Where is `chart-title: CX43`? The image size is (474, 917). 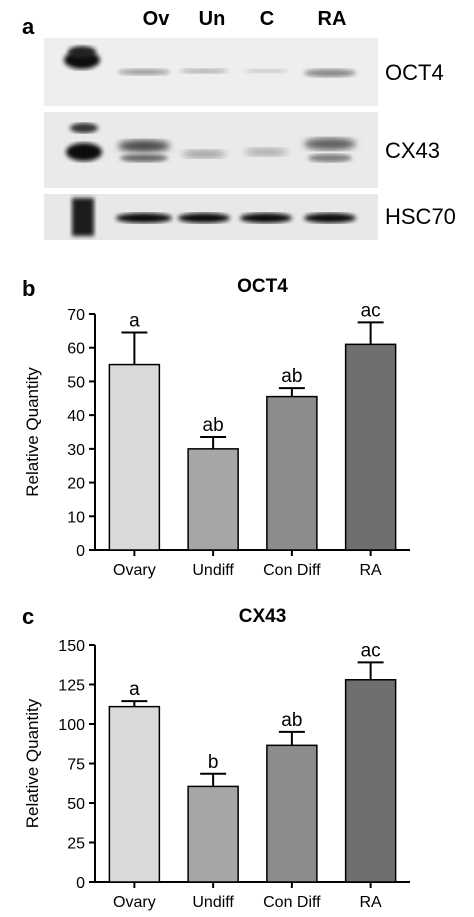 chart-title: CX43 is located at coordinates (263, 616).